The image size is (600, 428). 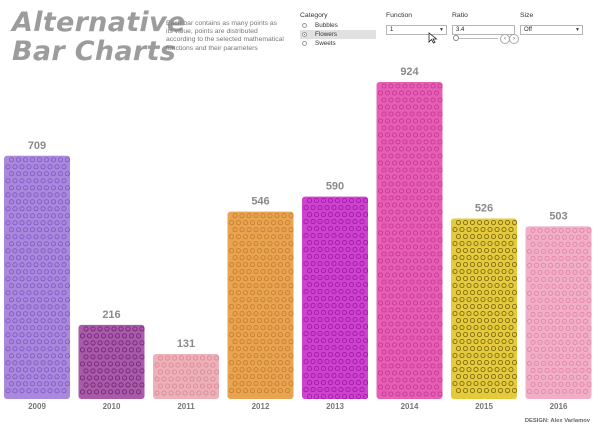 What do you see at coordinates (326, 25) in the screenshot?
I see `category-option-label: Bubbles` at bounding box center [326, 25].